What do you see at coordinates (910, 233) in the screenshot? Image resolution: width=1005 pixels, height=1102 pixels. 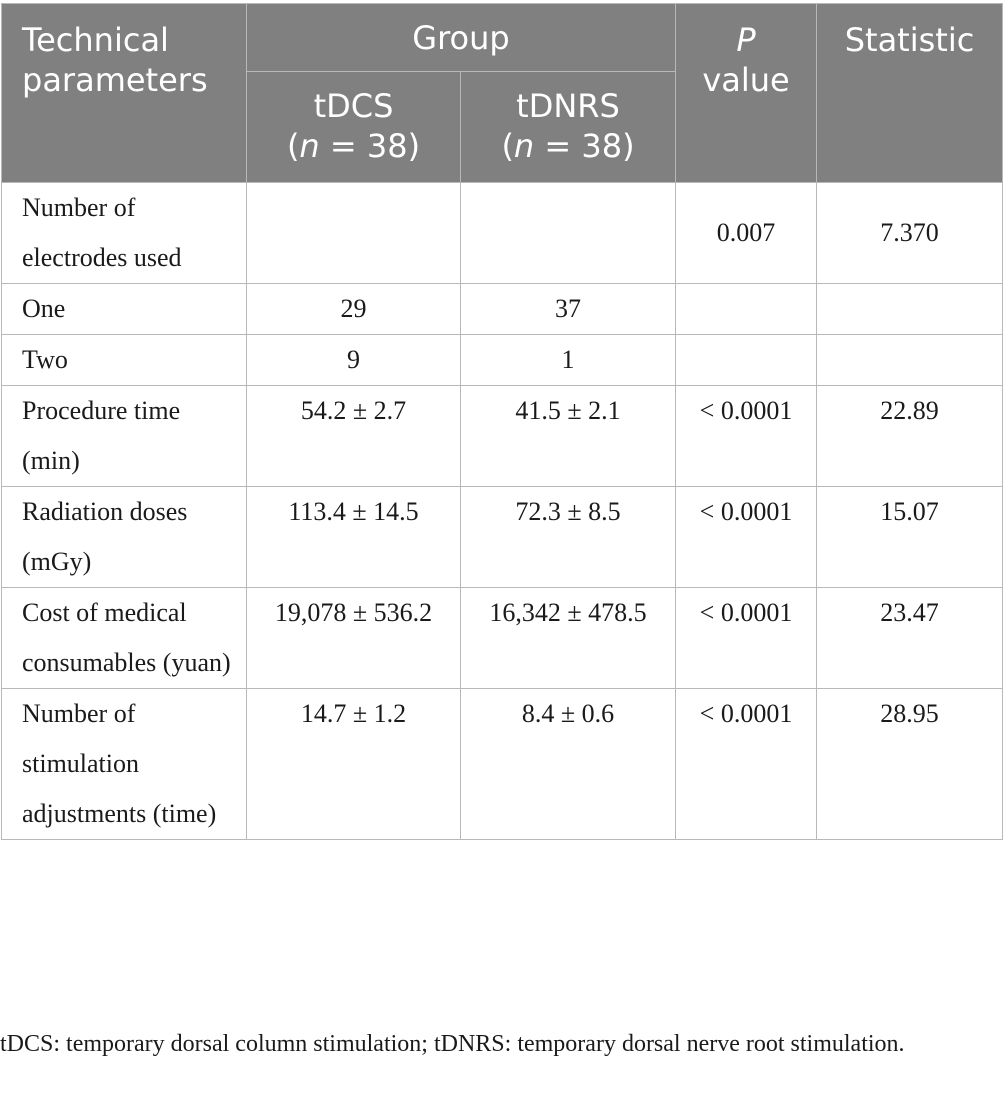 I see `cell-statistic: 7.370` at bounding box center [910, 233].